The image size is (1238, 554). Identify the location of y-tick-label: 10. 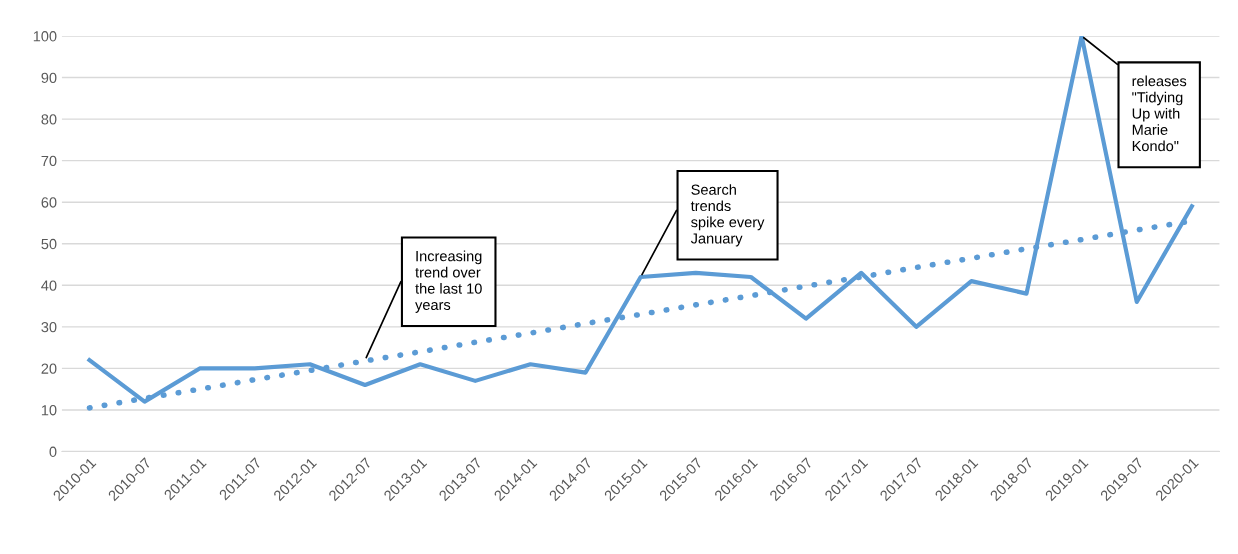
(49, 410).